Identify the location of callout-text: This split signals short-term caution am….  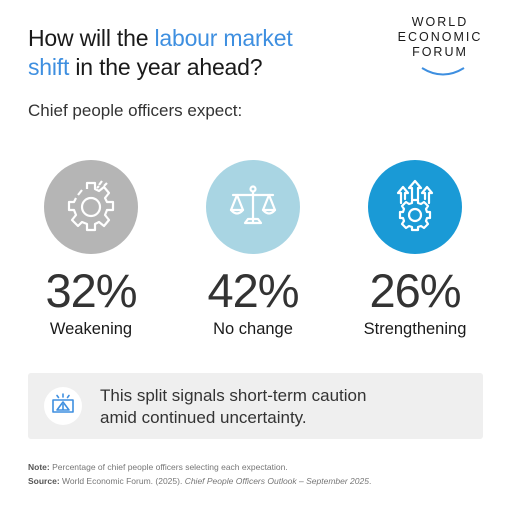
(285, 407).